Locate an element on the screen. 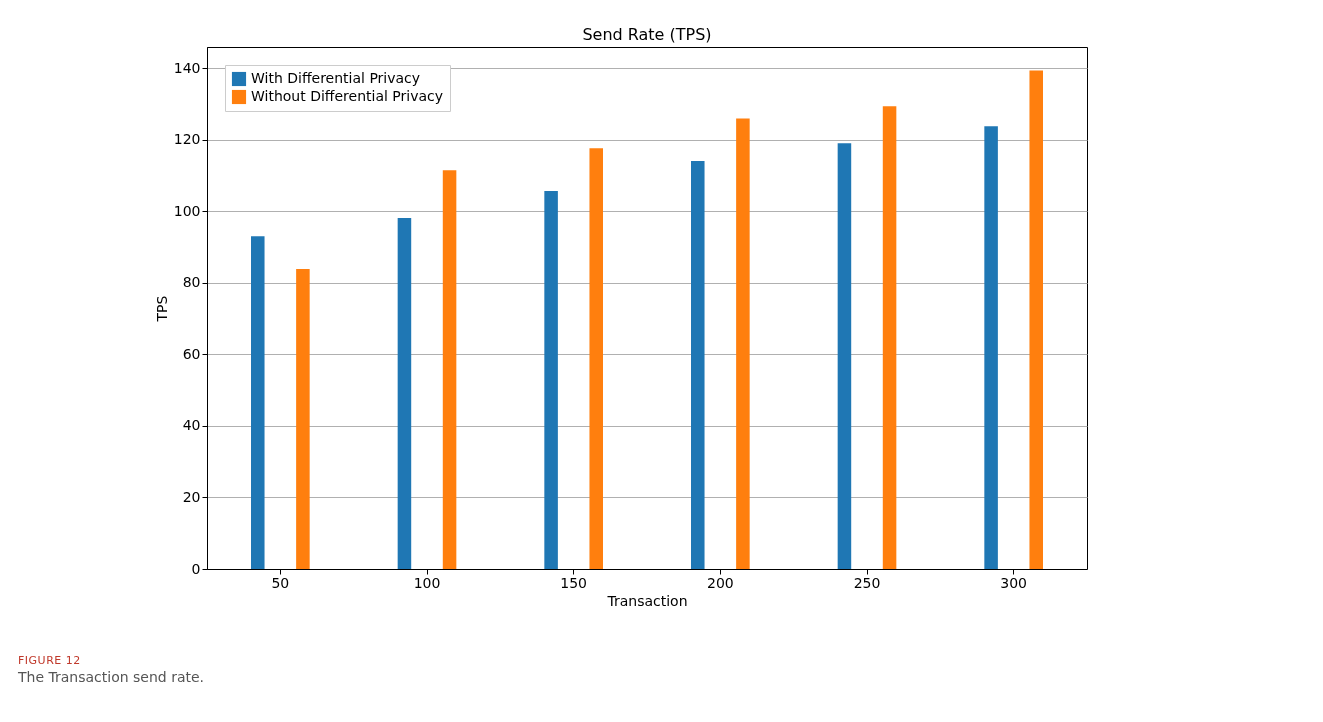 The height and width of the screenshot is (722, 1323). y-tick-label: 20 is located at coordinates (191, 496).